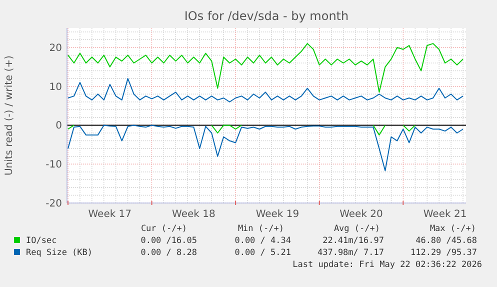  I want to click on legend-label: Req Size (KB), so click(59, 253).